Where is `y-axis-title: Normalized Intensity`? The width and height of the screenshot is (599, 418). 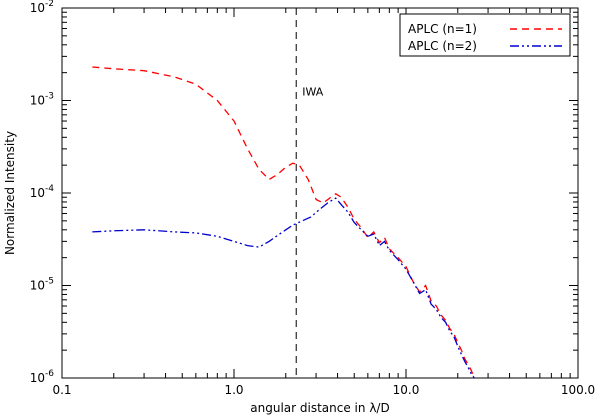
y-axis-title: Normalized Intensity is located at coordinates (10, 193).